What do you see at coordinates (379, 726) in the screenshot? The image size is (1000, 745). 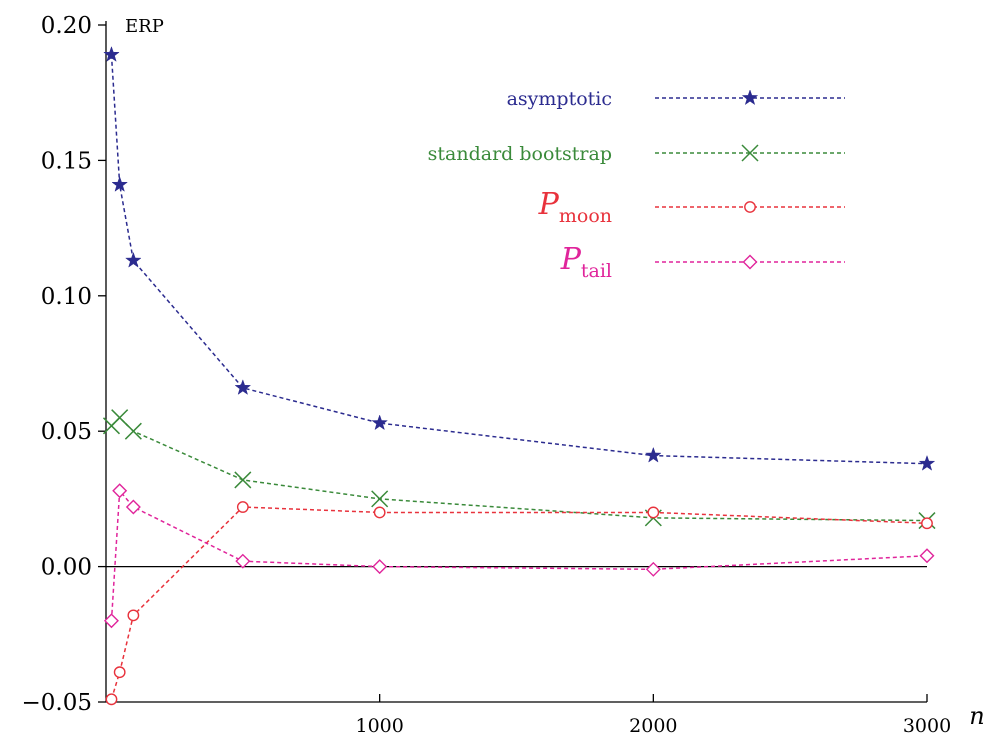 I see `x-tick-label: 1000` at bounding box center [379, 726].